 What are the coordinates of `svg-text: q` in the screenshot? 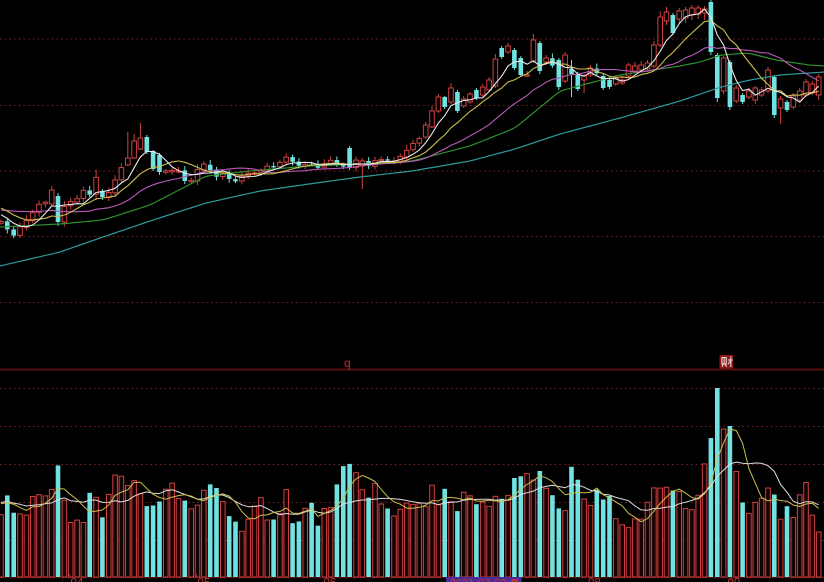 It's located at (347, 363).